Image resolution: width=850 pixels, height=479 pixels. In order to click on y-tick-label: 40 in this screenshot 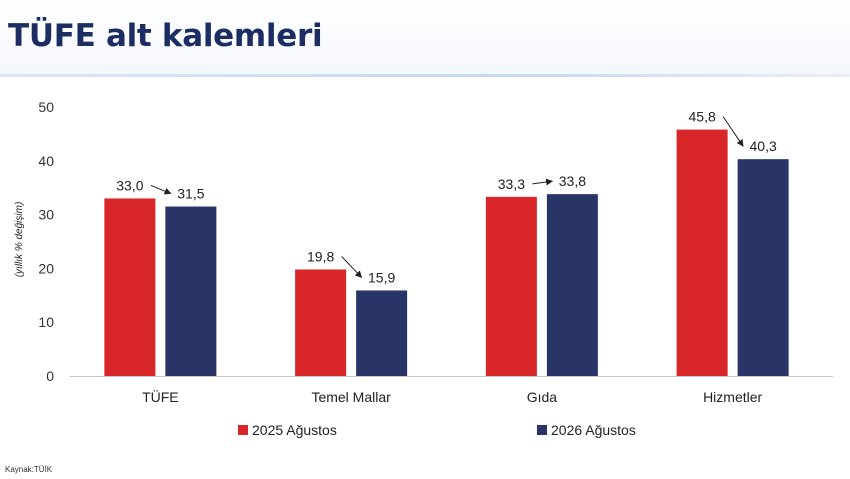, I will do `click(46, 161)`.